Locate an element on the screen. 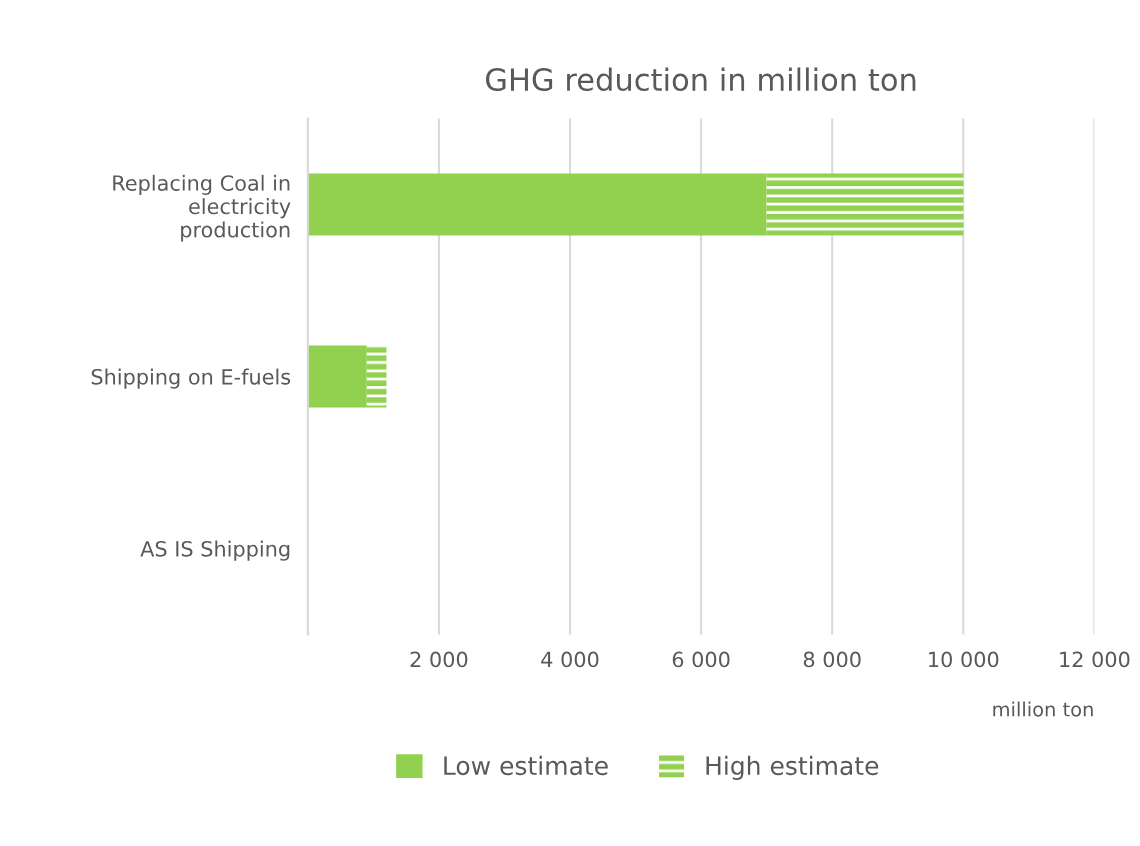  x-tick-label: 2 000 is located at coordinates (439, 659).